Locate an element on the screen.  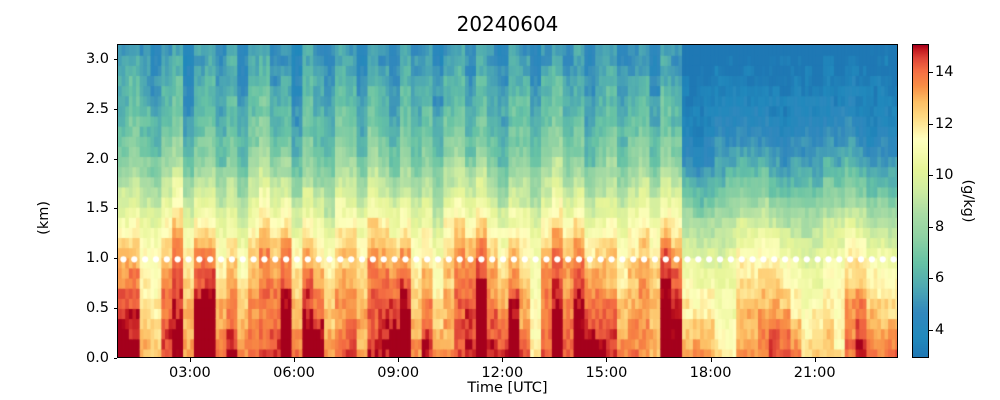
y-tick-label: 0.0 is located at coordinates (97, 358).